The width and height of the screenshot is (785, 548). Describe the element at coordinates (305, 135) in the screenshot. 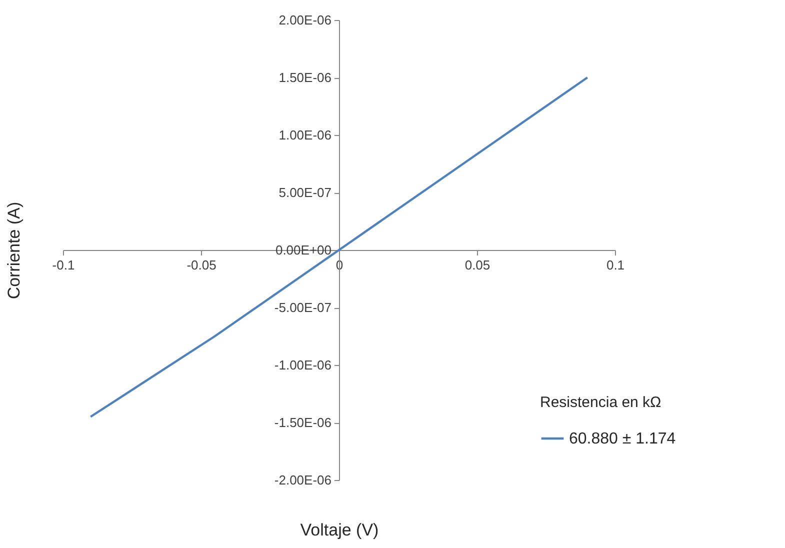

I see `y-tick-label: 1.00E-06` at that location.